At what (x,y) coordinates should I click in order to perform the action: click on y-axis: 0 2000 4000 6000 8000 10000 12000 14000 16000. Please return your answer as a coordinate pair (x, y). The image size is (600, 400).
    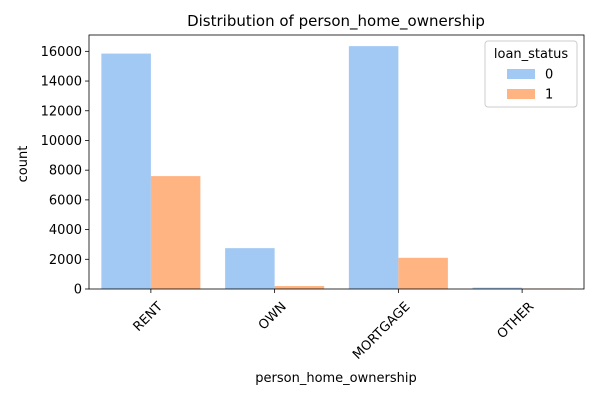
    Looking at the image, I should click on (65, 171).